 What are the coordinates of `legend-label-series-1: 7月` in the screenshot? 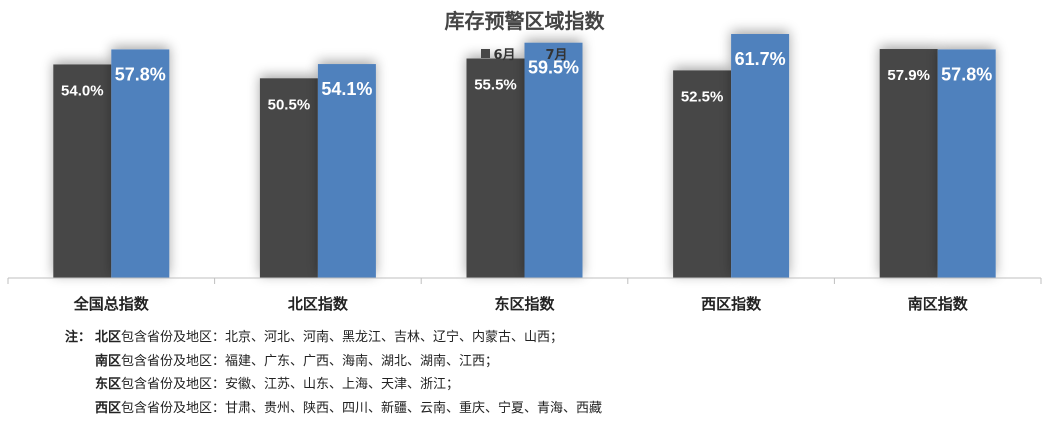 It's located at (556, 55).